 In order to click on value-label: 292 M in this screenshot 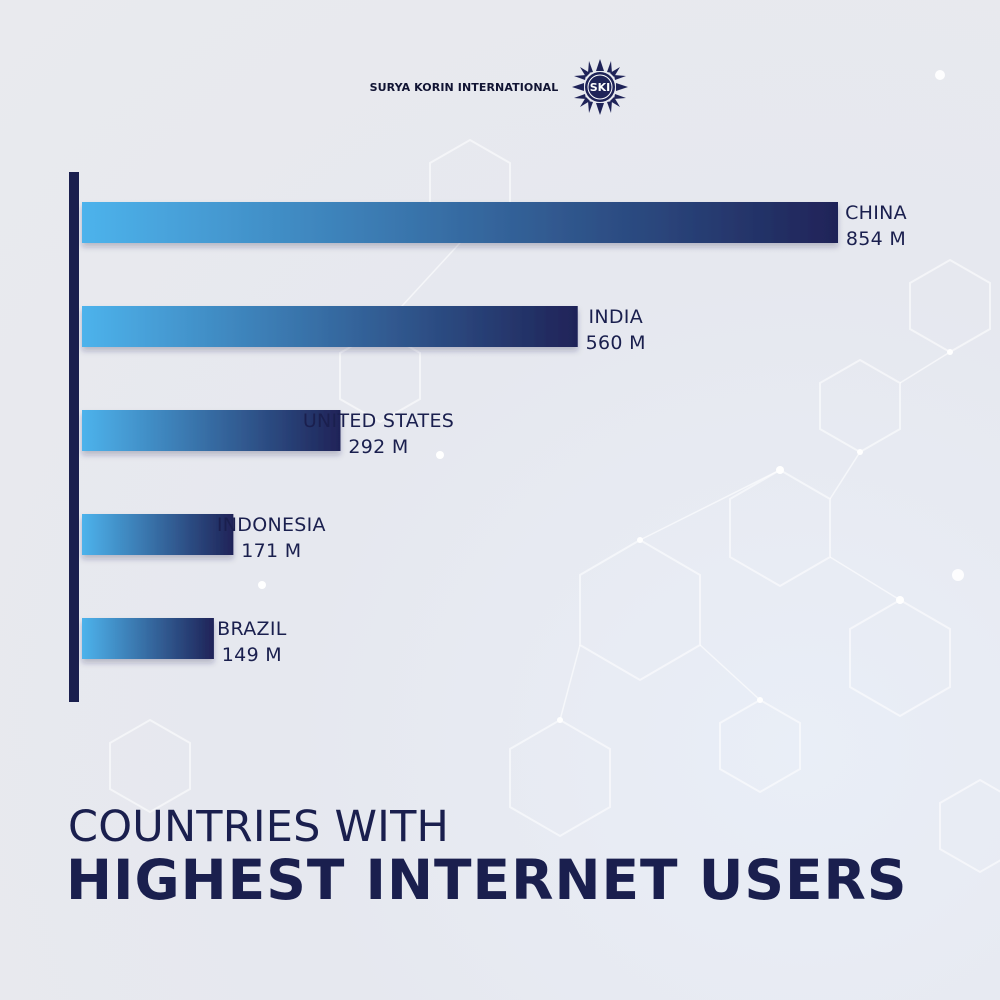, I will do `click(378, 447)`.